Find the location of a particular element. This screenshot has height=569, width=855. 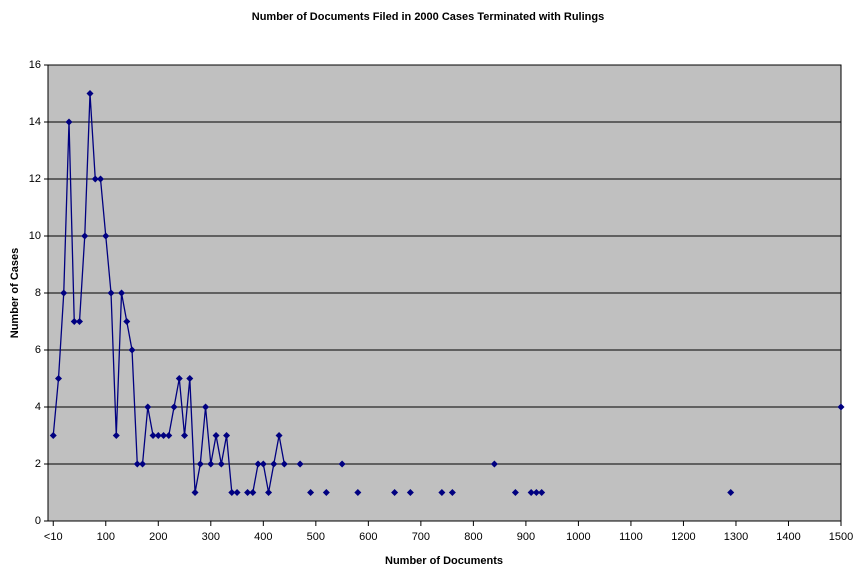

data-line is located at coordinates (266, 464).